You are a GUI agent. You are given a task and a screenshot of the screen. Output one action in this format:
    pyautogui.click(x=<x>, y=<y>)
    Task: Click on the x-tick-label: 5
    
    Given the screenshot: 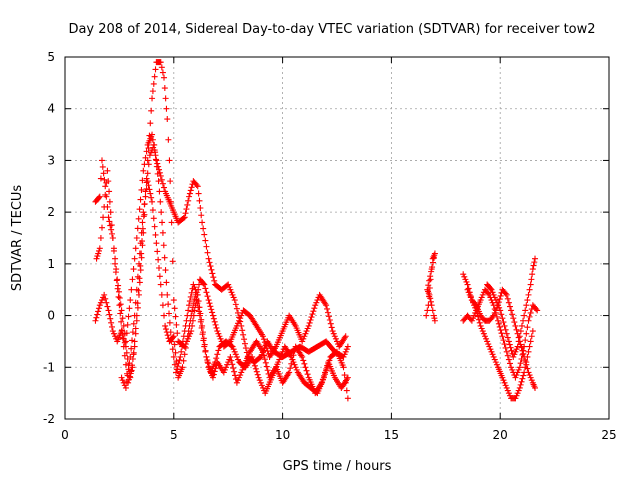 What is the action you would take?
    pyautogui.click(x=174, y=435)
    